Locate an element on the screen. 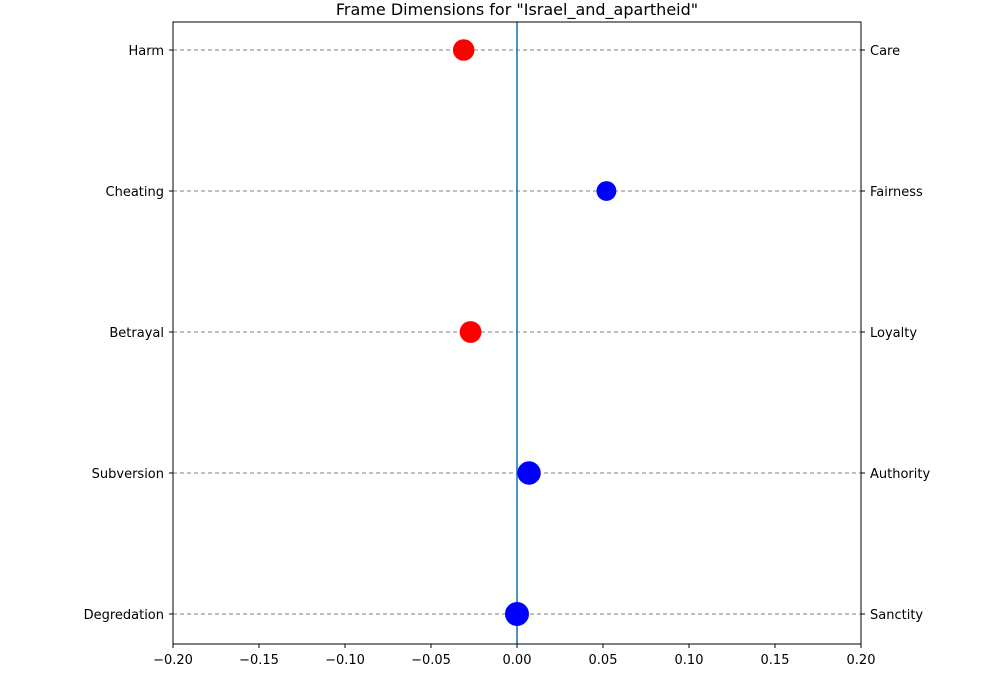  y-label-left: Subversion is located at coordinates (128, 474).